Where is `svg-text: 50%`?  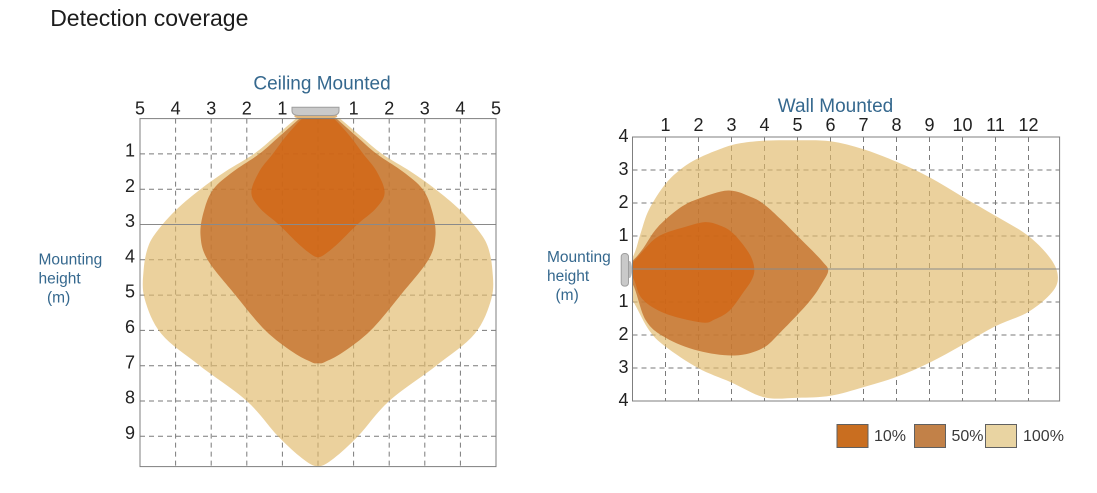
svg-text: 50% is located at coordinates (968, 436).